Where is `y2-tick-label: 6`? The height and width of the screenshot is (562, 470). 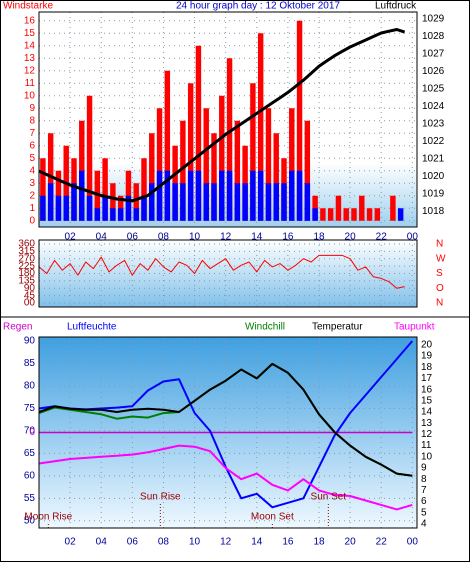
y2-tick-label: 6 is located at coordinates (424, 501).